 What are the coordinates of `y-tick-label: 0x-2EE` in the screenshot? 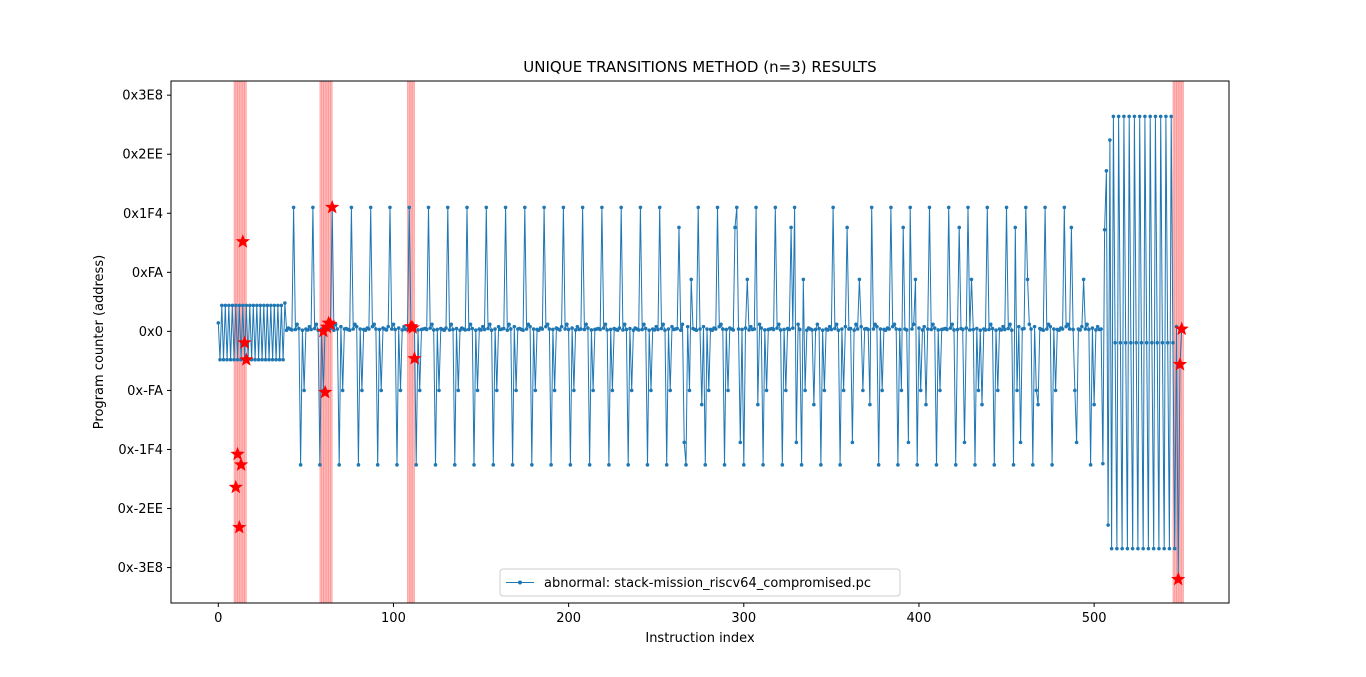 It's located at (140, 509).